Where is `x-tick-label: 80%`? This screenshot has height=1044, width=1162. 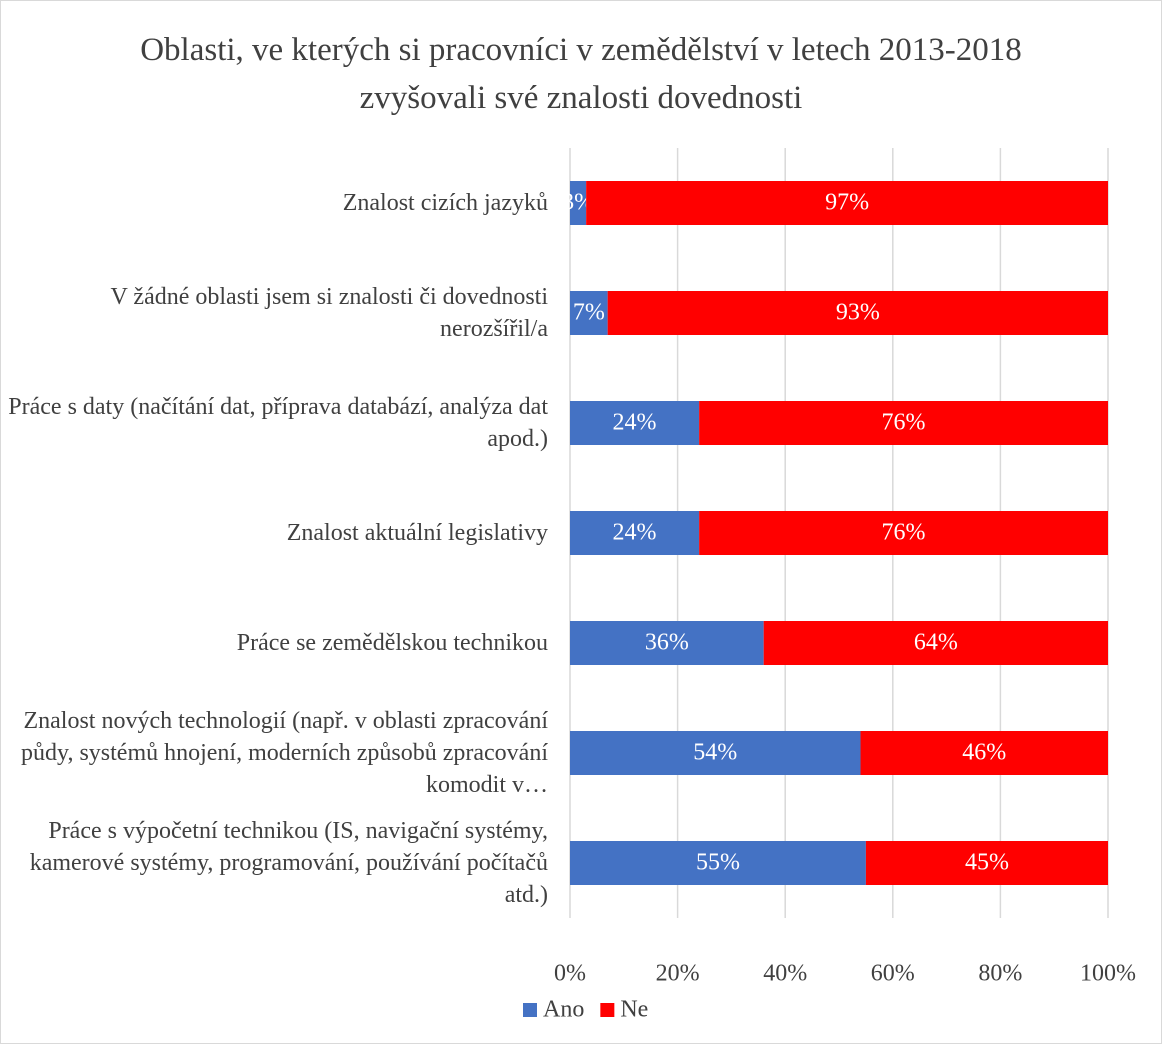 x-tick-label: 80% is located at coordinates (1000, 974).